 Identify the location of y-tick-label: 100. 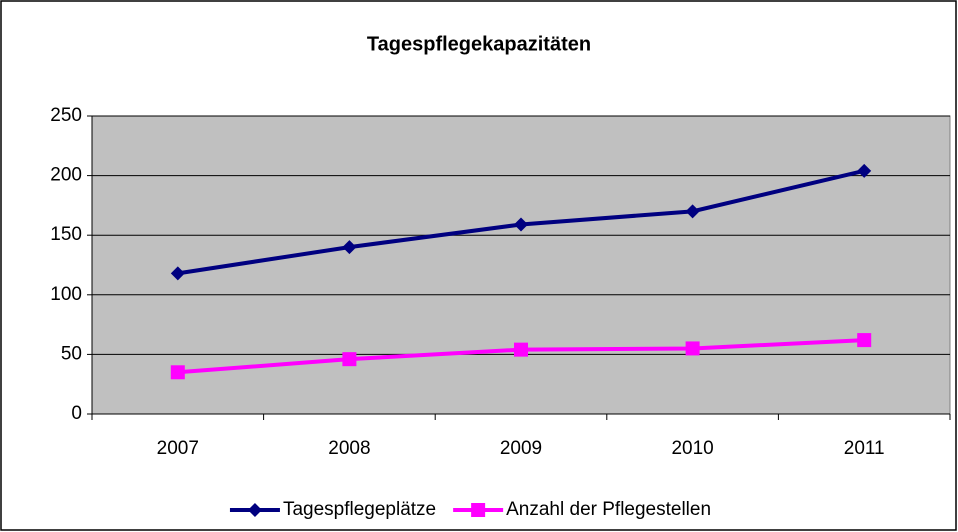
(66, 294).